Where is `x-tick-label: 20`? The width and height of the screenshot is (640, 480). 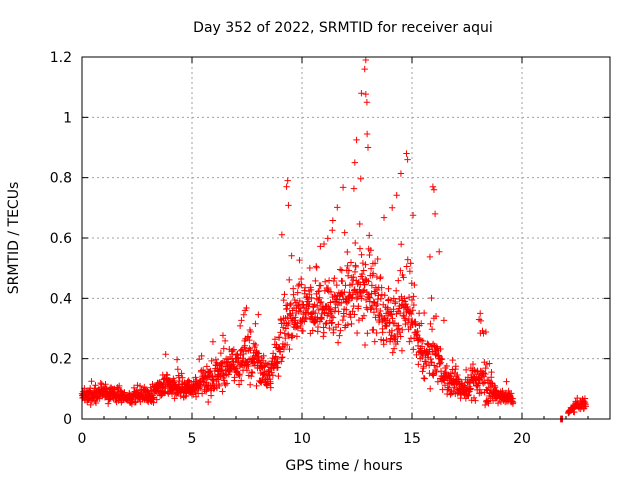 x-tick-label: 20 is located at coordinates (522, 439).